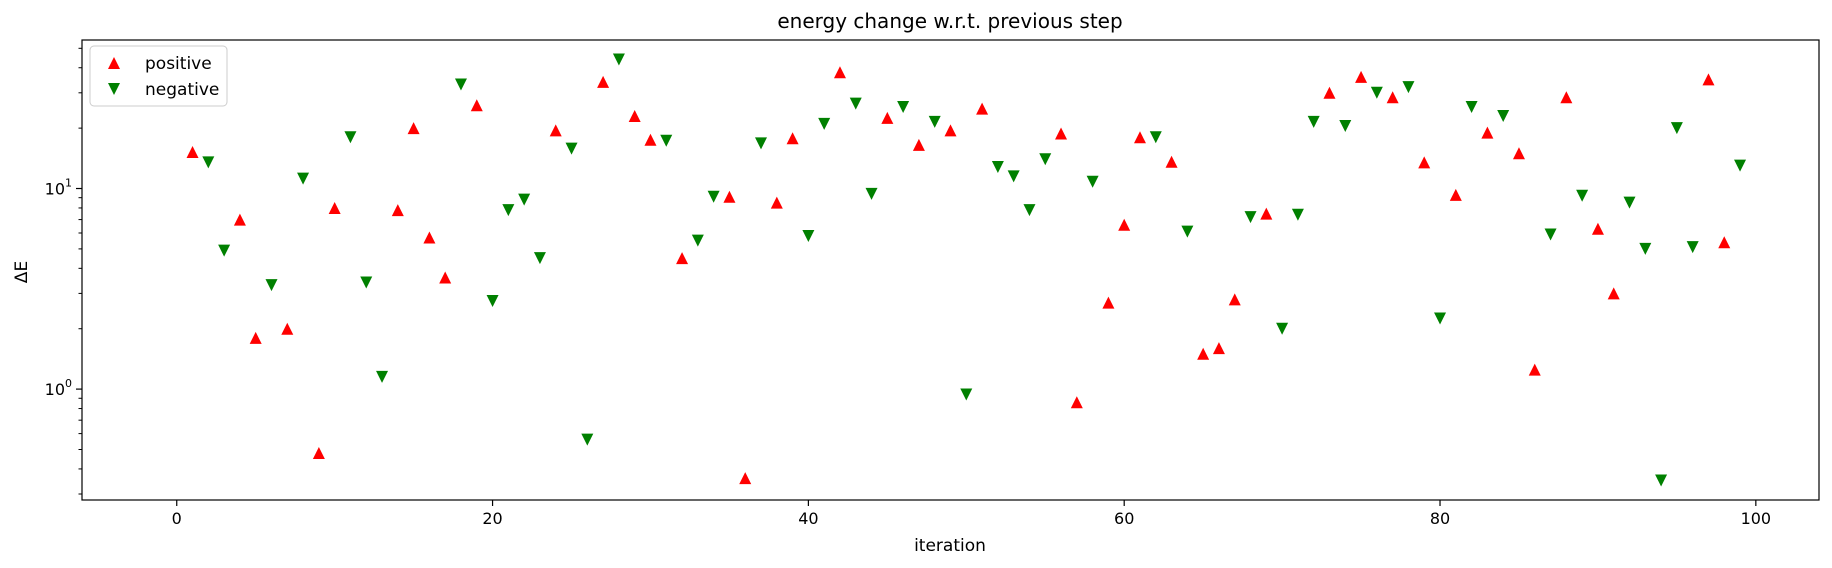 This screenshot has height=568, width=1832. Describe the element at coordinates (158, 76) in the screenshot. I see `legend: positive negative` at that location.